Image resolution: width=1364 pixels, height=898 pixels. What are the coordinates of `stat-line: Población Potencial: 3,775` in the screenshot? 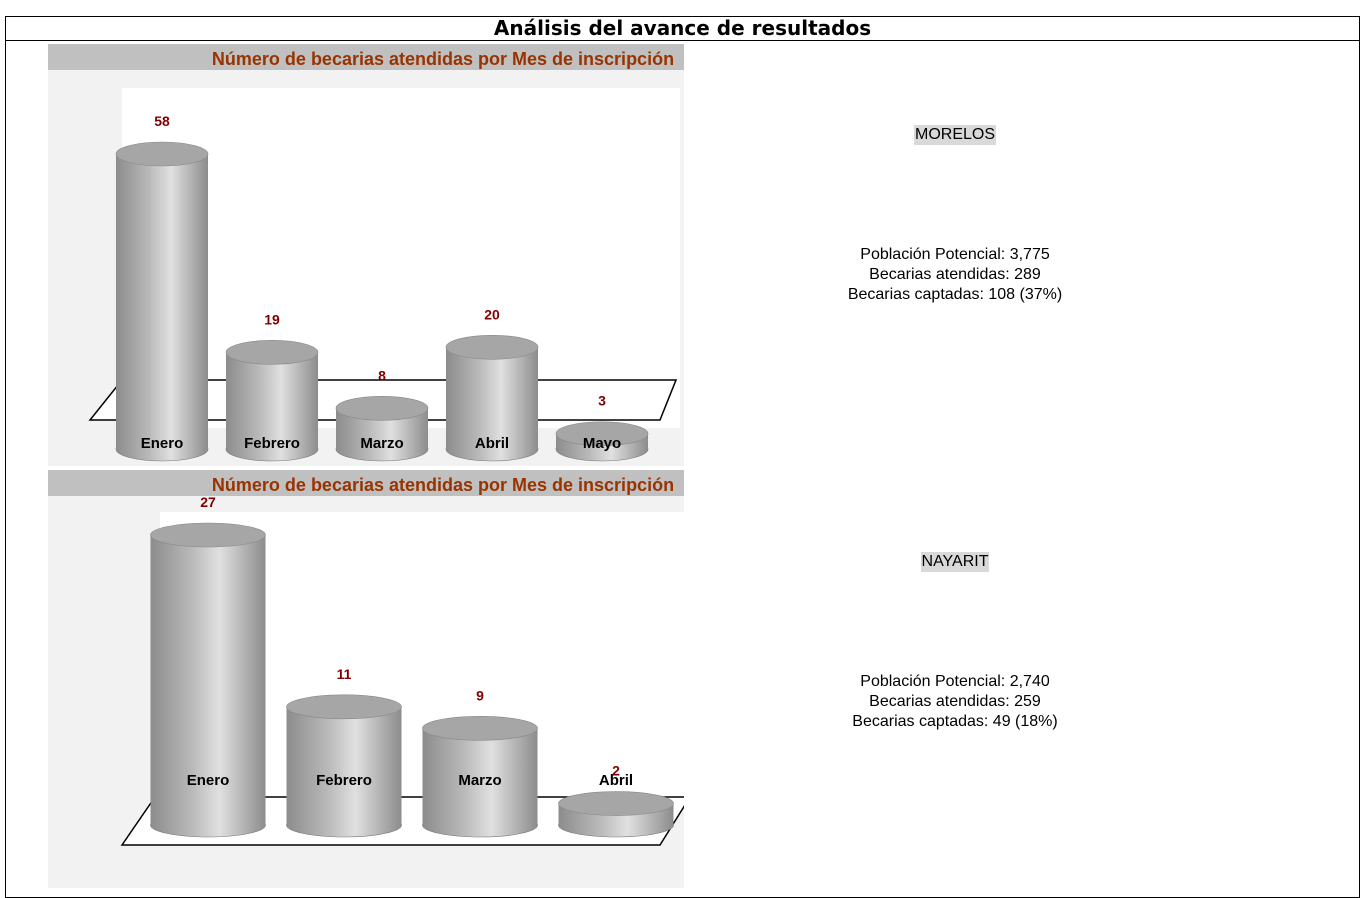 It's located at (955, 254).